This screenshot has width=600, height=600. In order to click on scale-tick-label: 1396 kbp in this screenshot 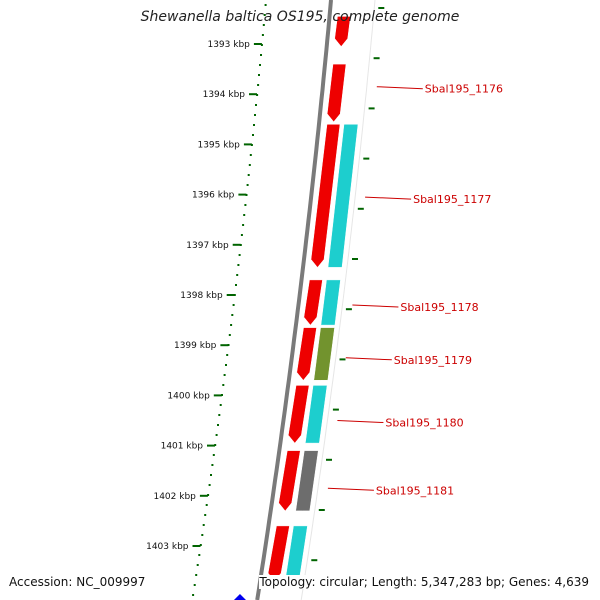, I will do `click(213, 196)`.